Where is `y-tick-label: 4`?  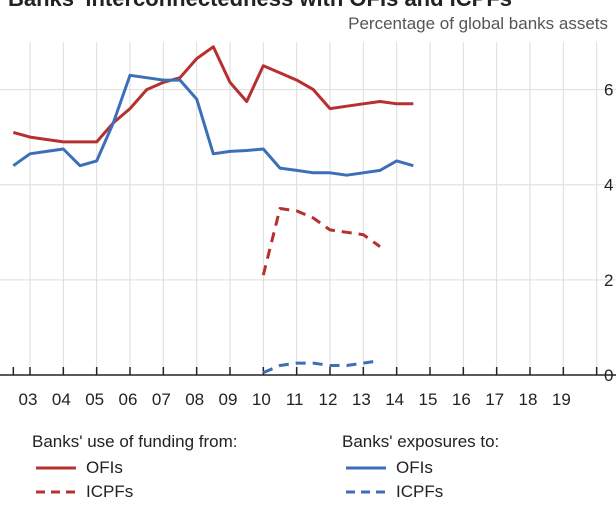
y-tick-label: 4 is located at coordinates (608, 185).